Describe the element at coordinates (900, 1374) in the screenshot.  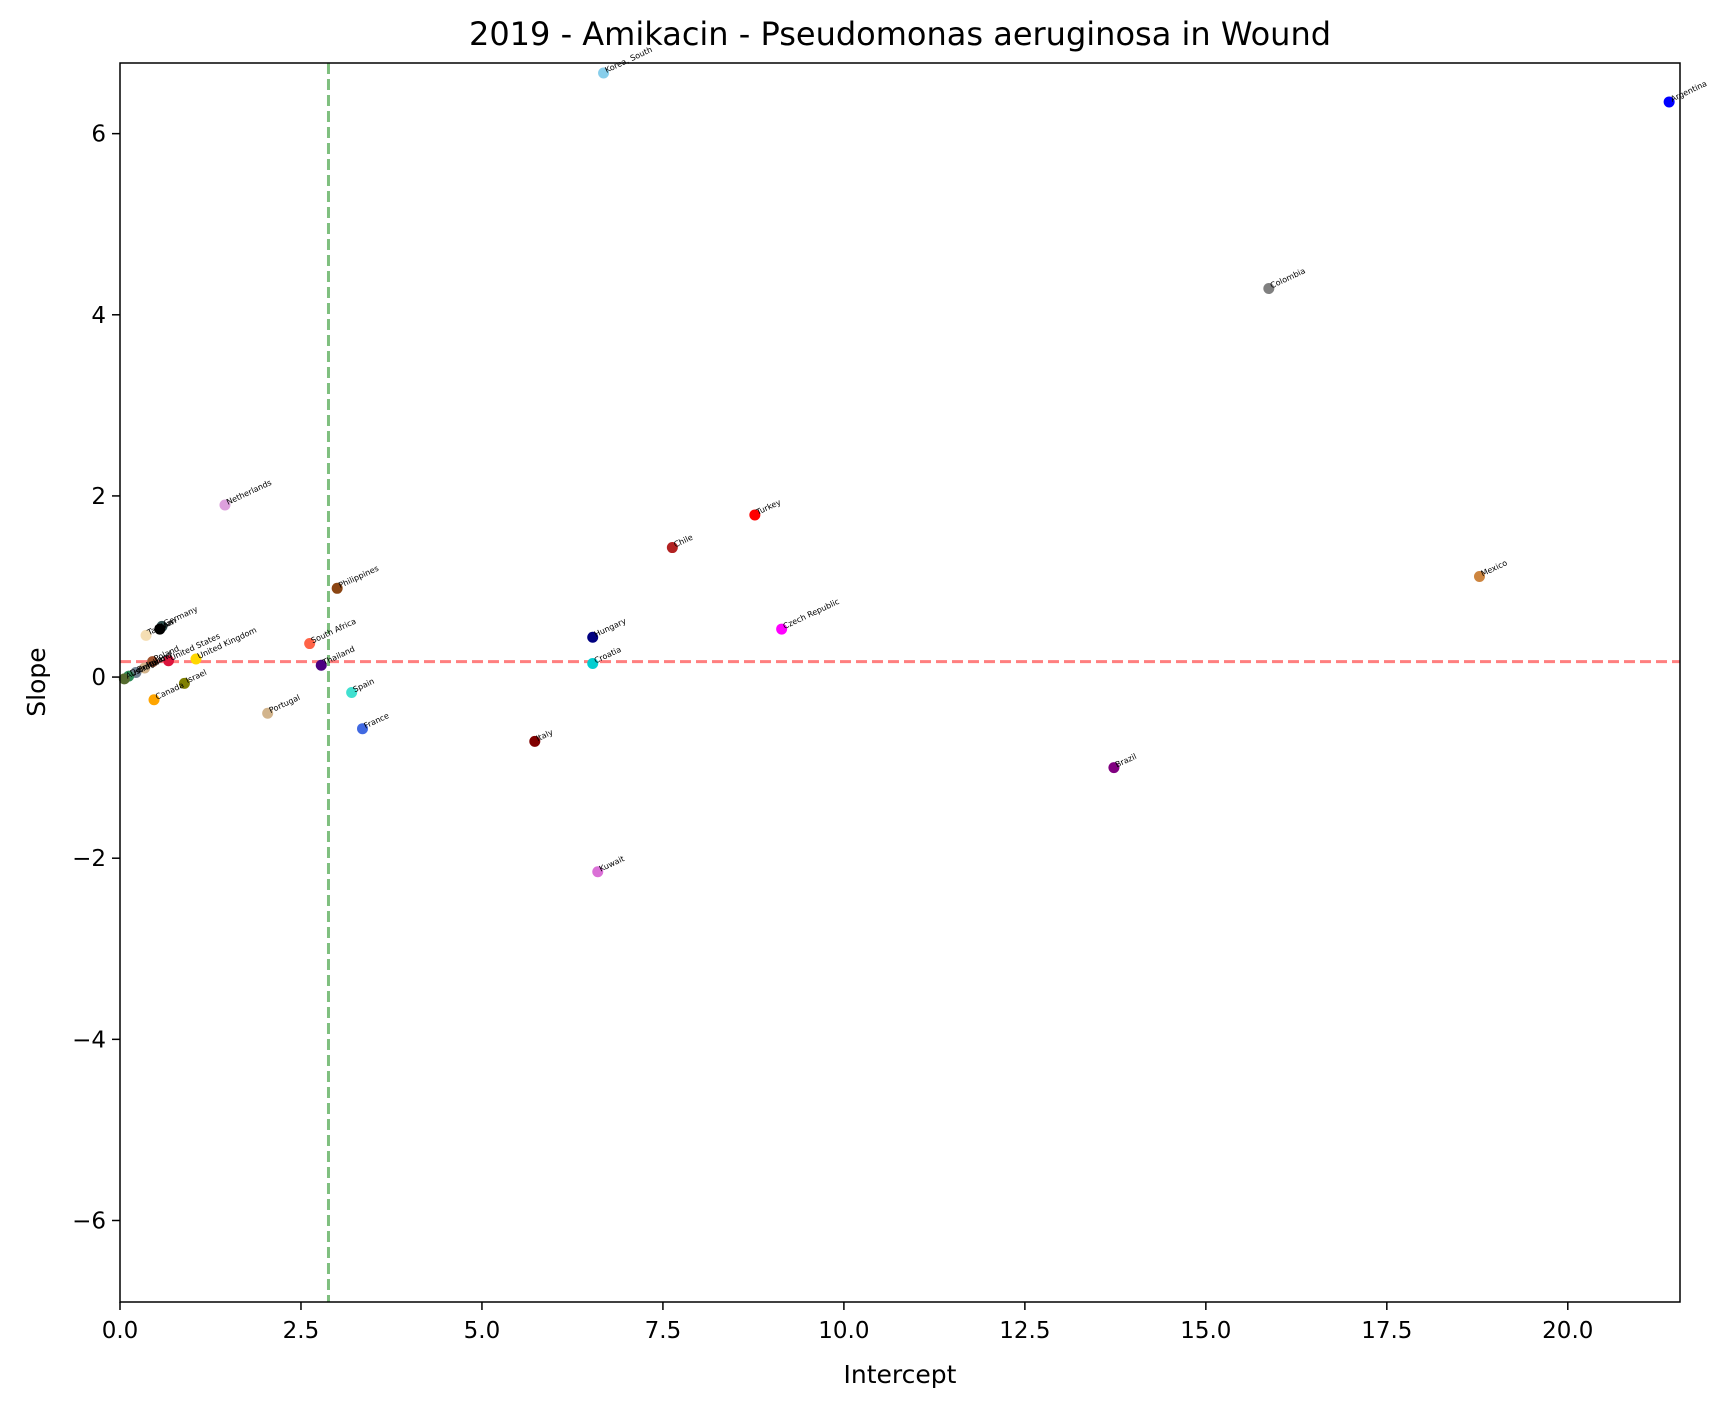
I see `x-axis-title: Intercept` at that location.